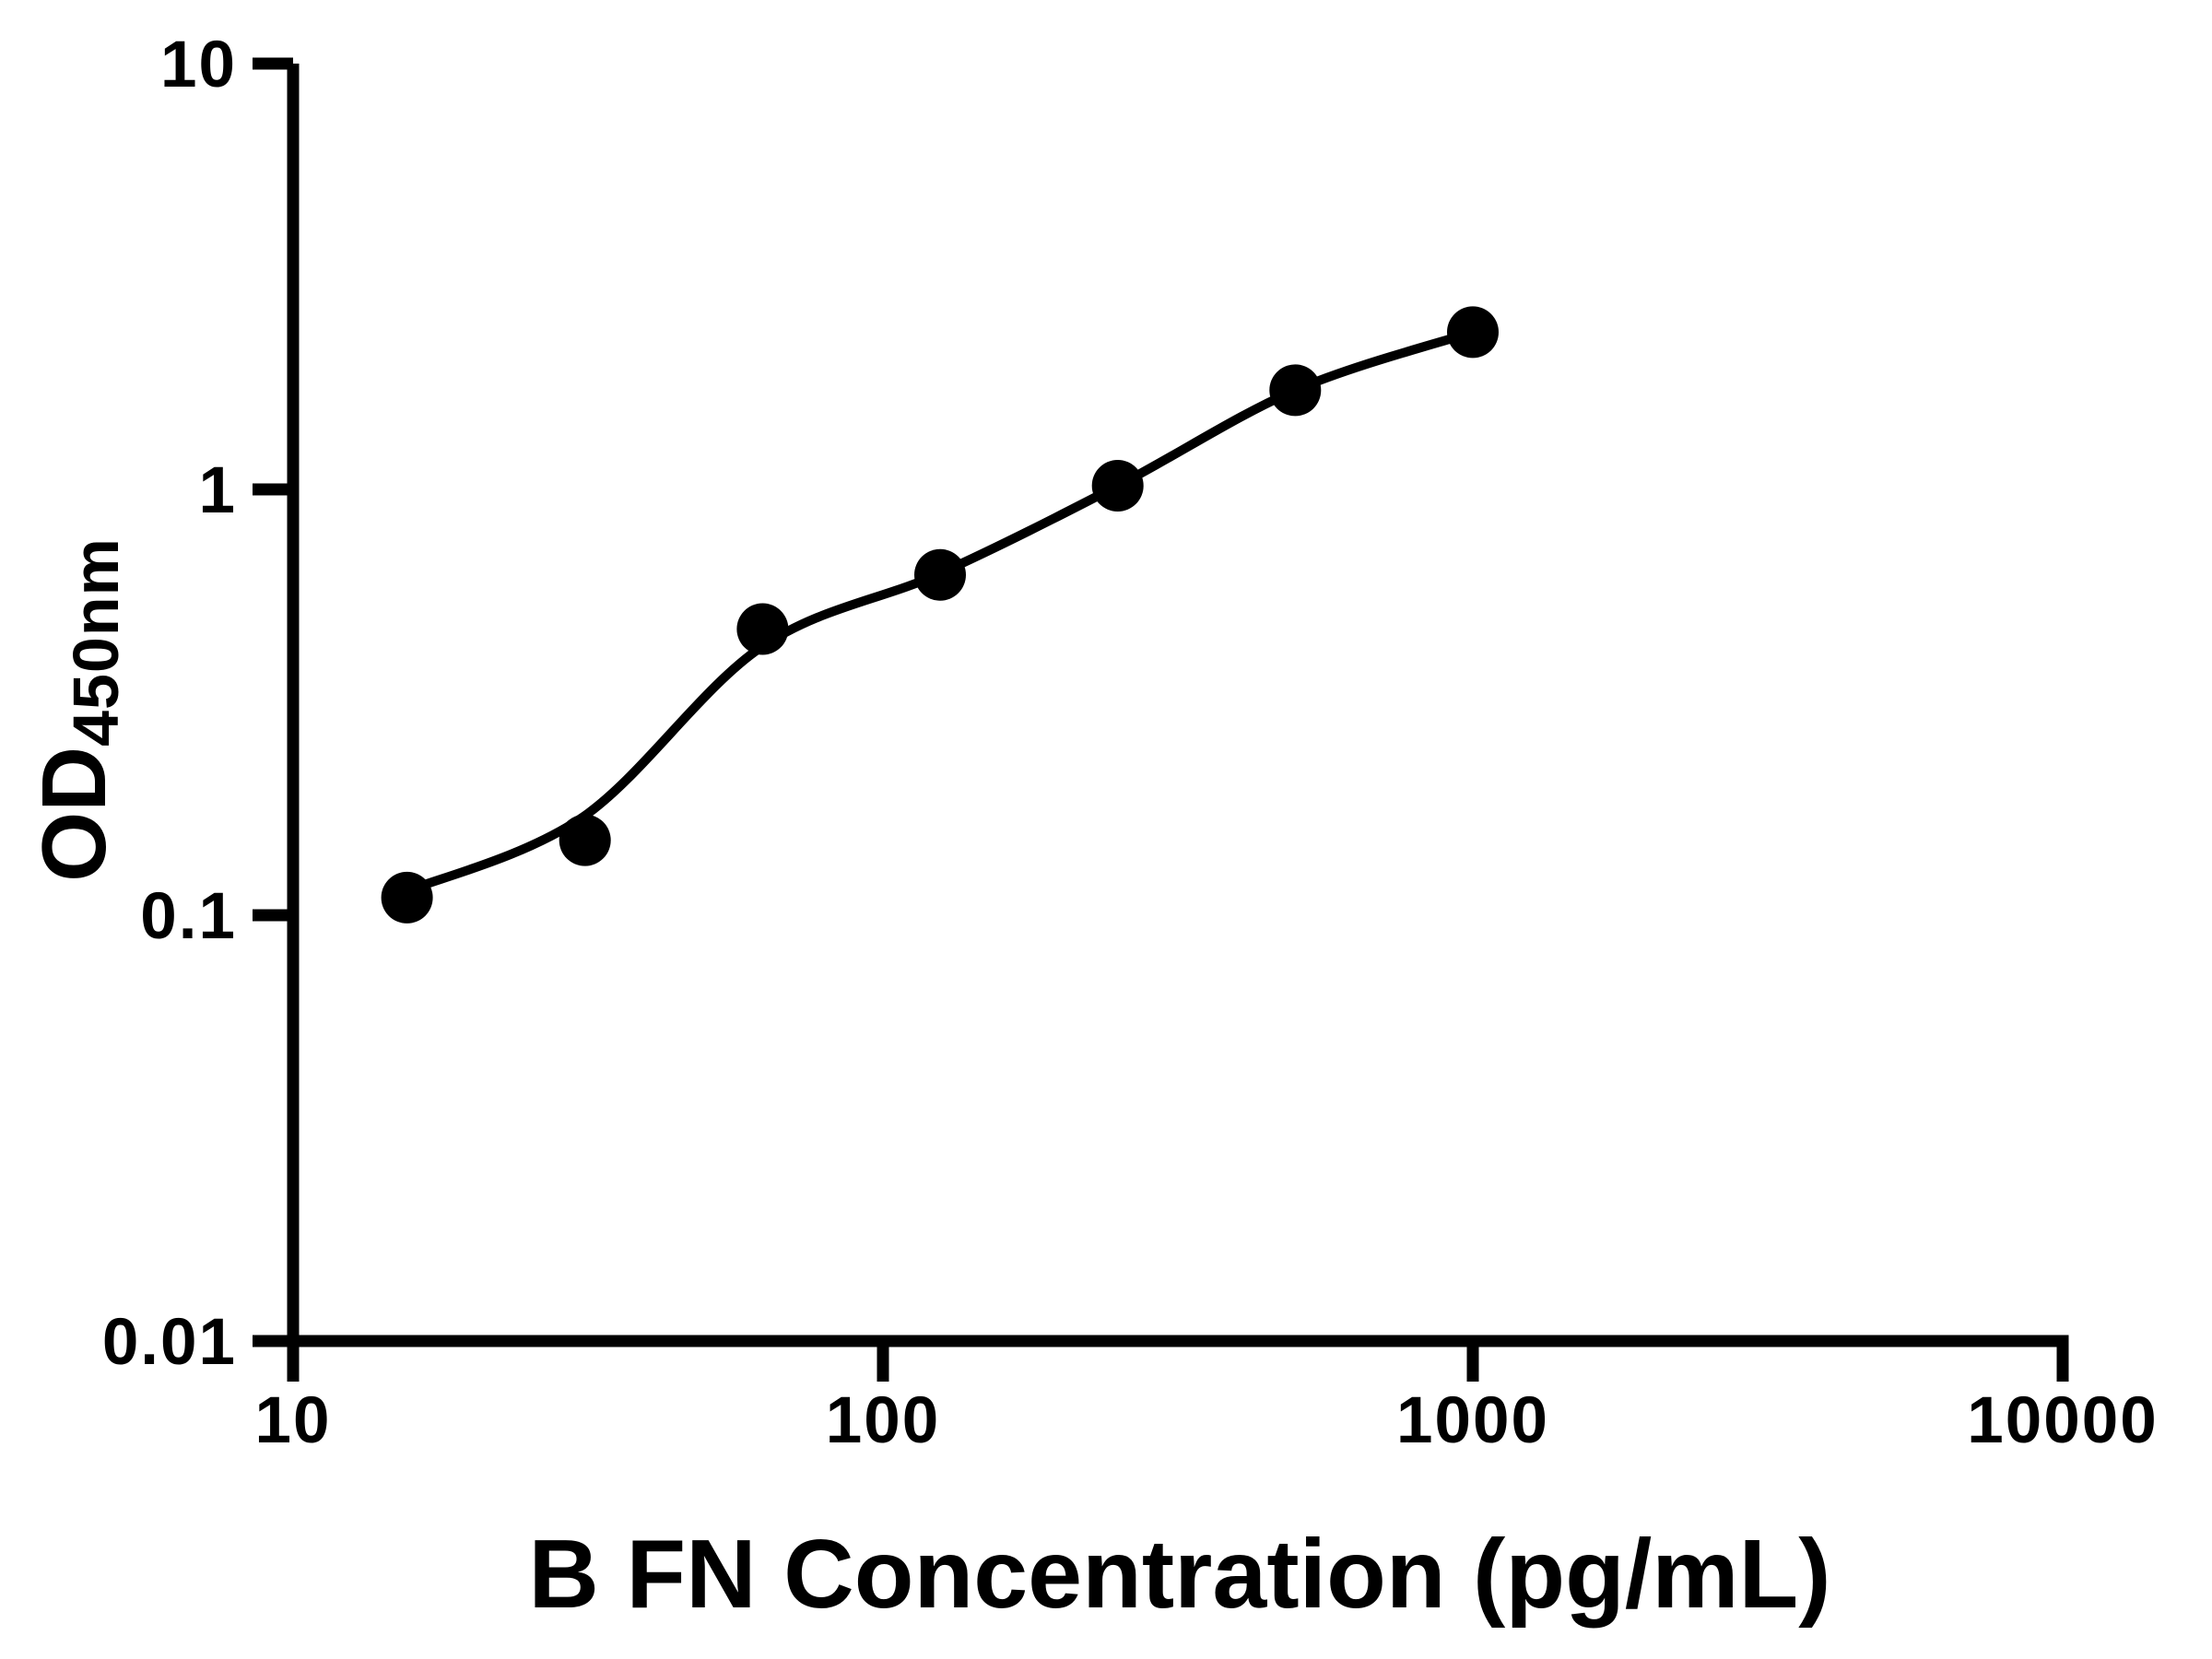  Describe the element at coordinates (762, 629) in the screenshot. I see `data-point-62.5` at that location.